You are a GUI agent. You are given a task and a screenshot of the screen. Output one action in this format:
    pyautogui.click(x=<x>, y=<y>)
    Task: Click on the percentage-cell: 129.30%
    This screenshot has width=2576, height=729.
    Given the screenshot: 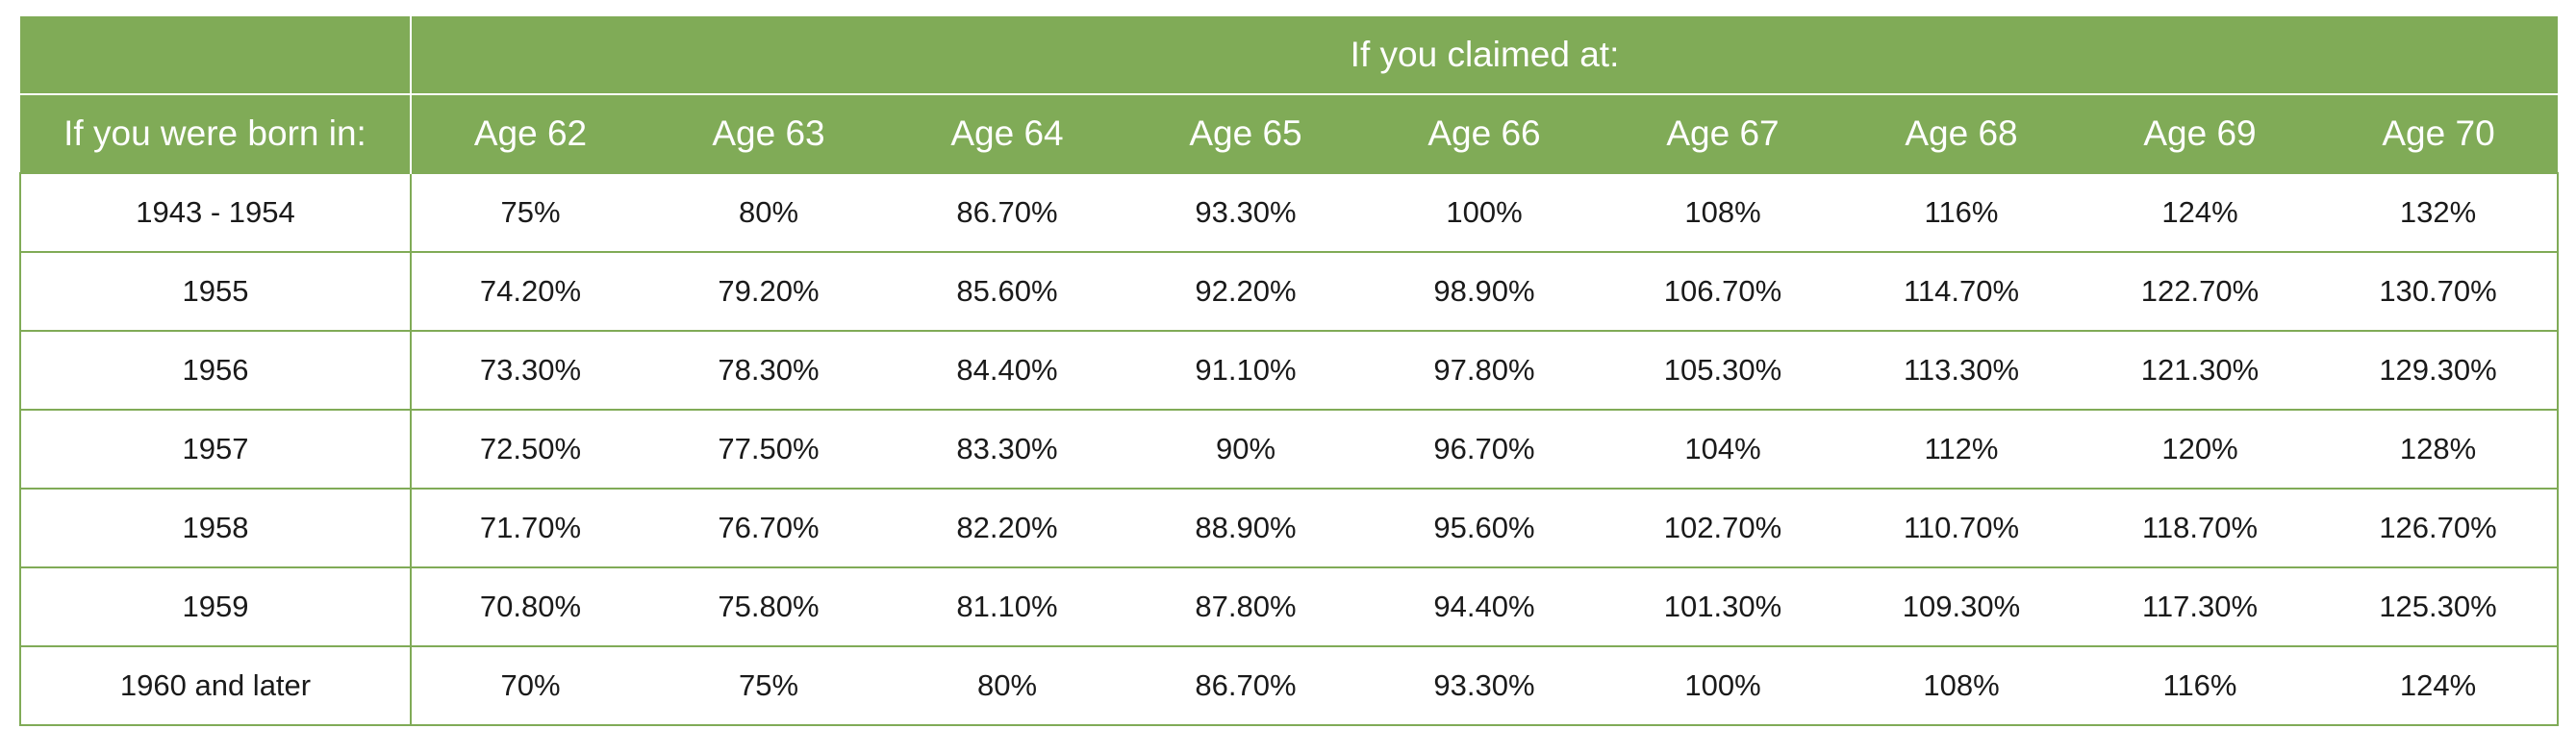 What is the action you would take?
    pyautogui.click(x=2440, y=370)
    